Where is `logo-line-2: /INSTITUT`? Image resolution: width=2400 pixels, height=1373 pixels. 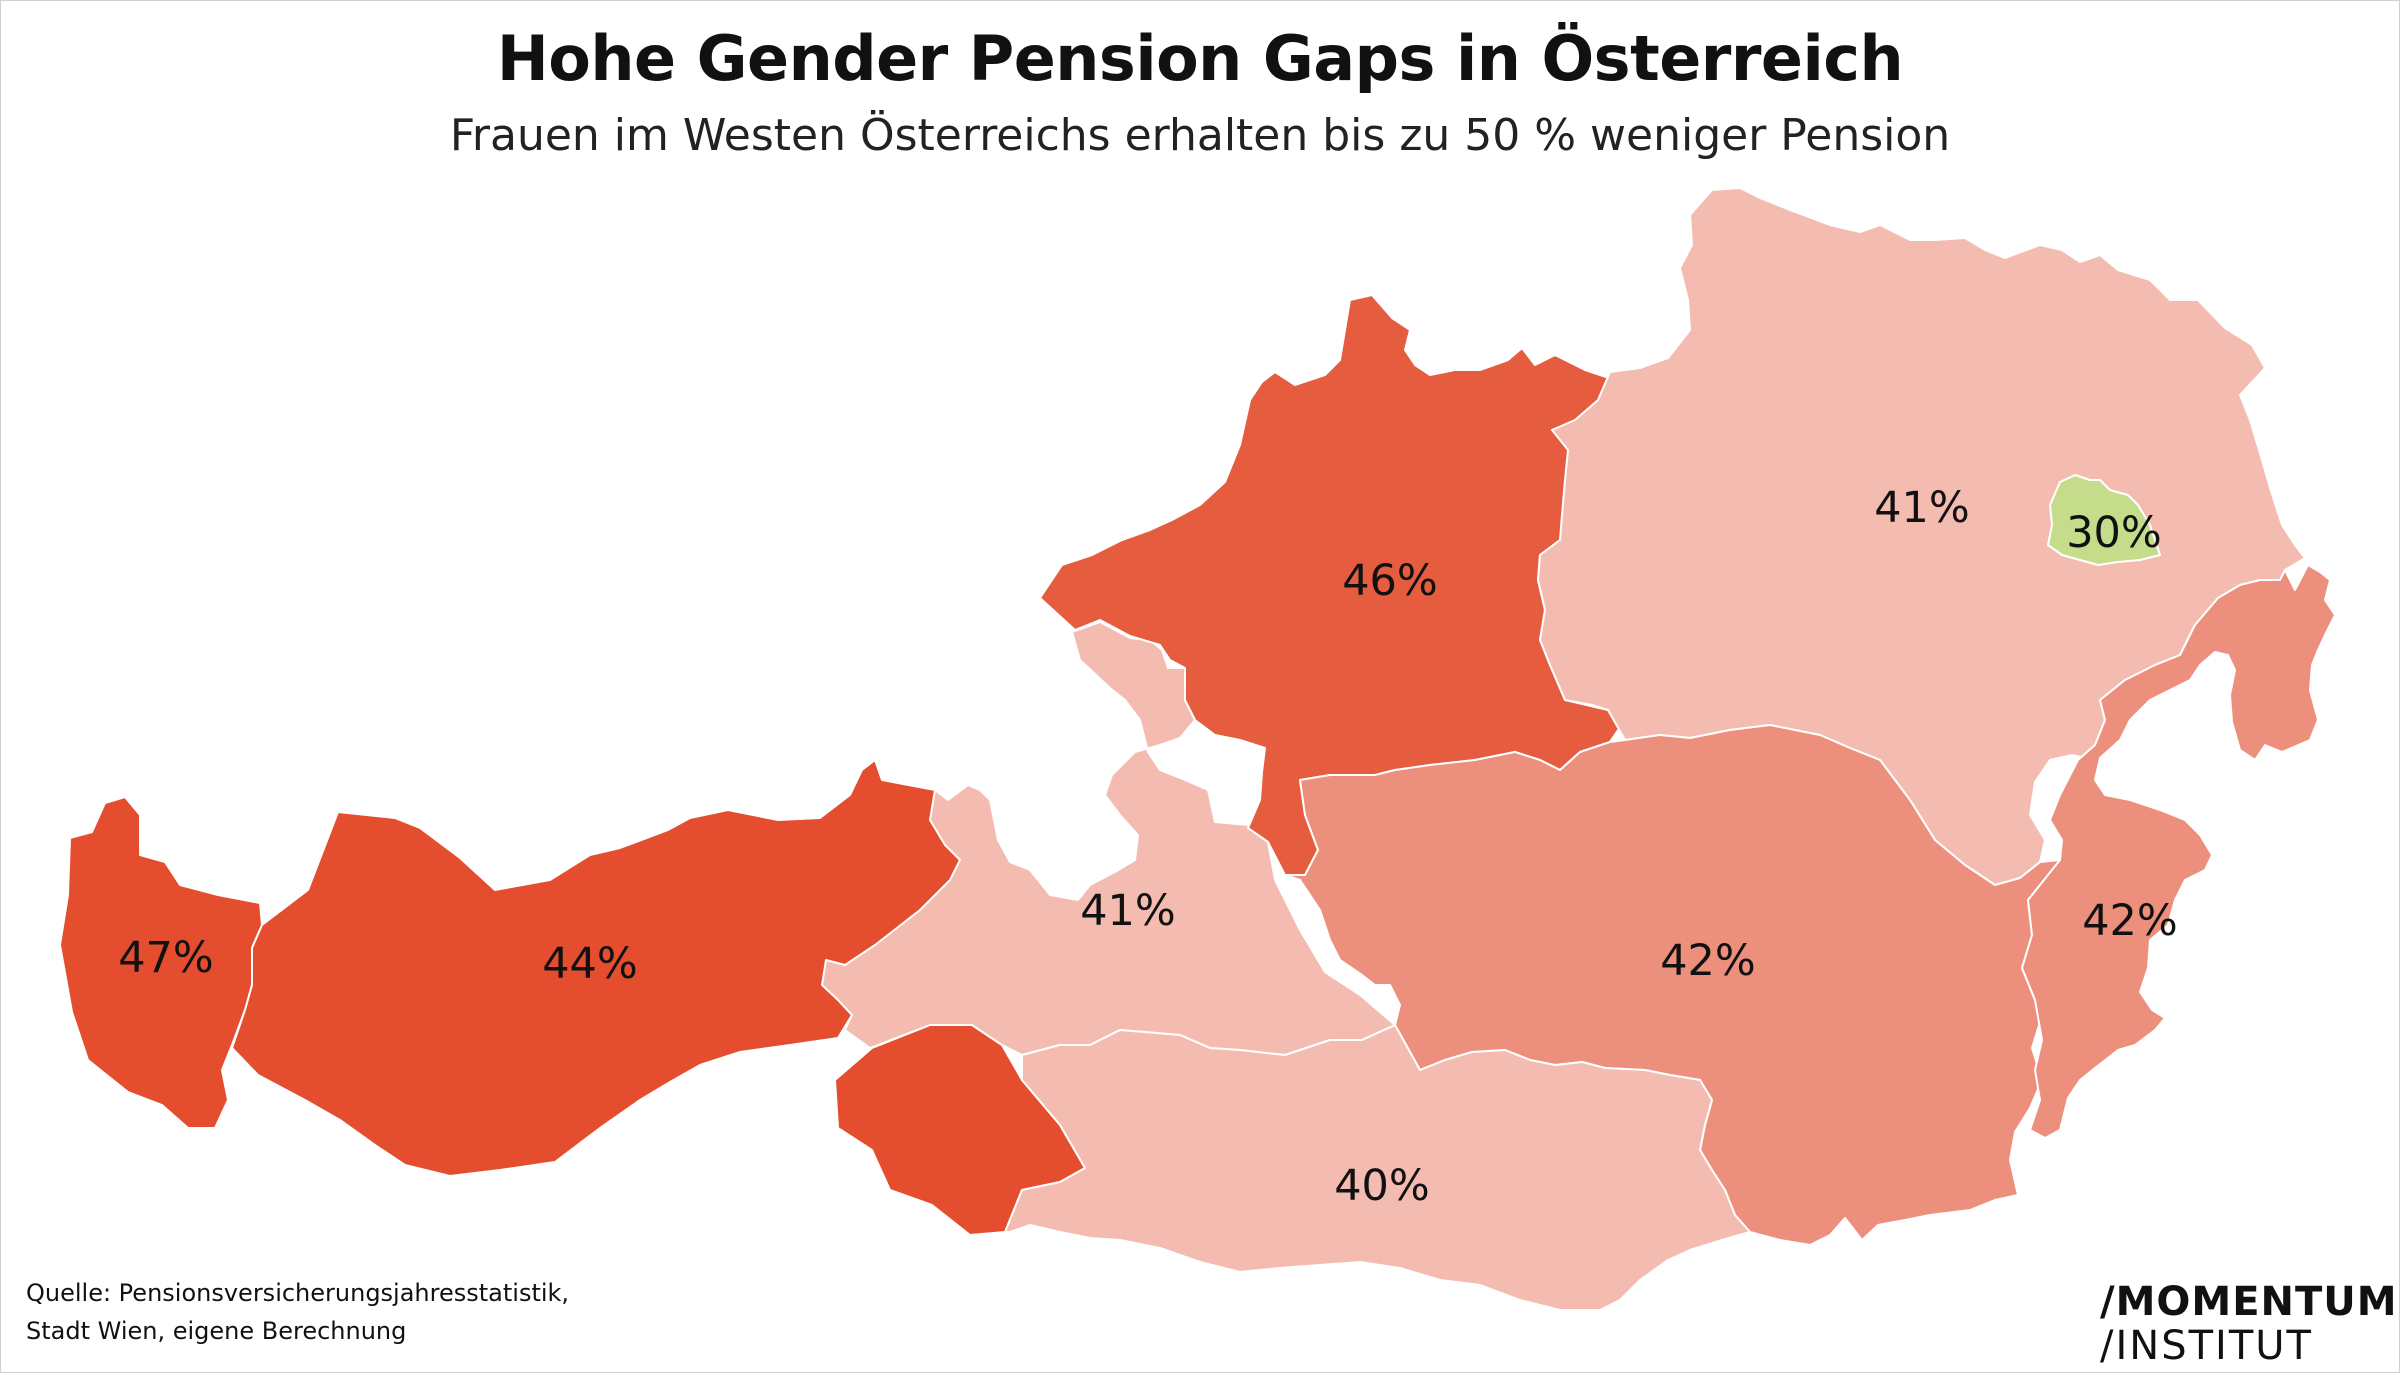
logo-line-2: /INSTITUT is located at coordinates (2206, 1346).